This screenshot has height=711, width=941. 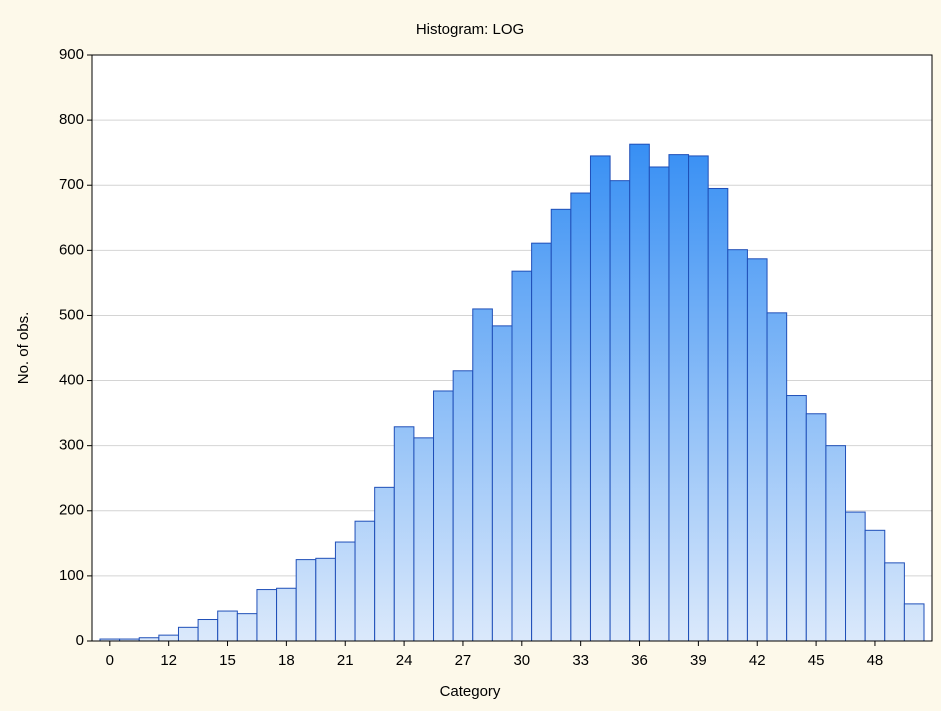 What do you see at coordinates (71, 380) in the screenshot?
I see `y-tick-label: 400` at bounding box center [71, 380].